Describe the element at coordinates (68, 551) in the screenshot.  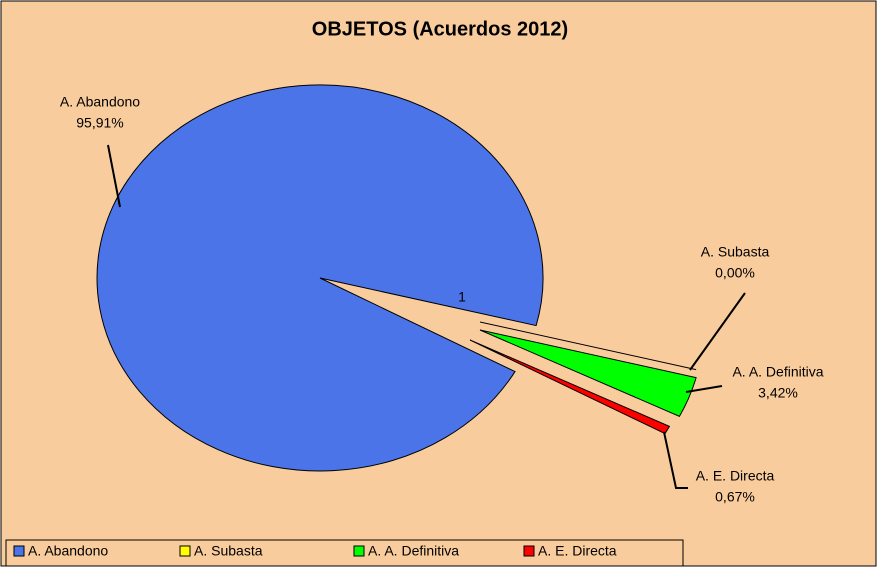
I see `legend-label: A. Abandono` at that location.